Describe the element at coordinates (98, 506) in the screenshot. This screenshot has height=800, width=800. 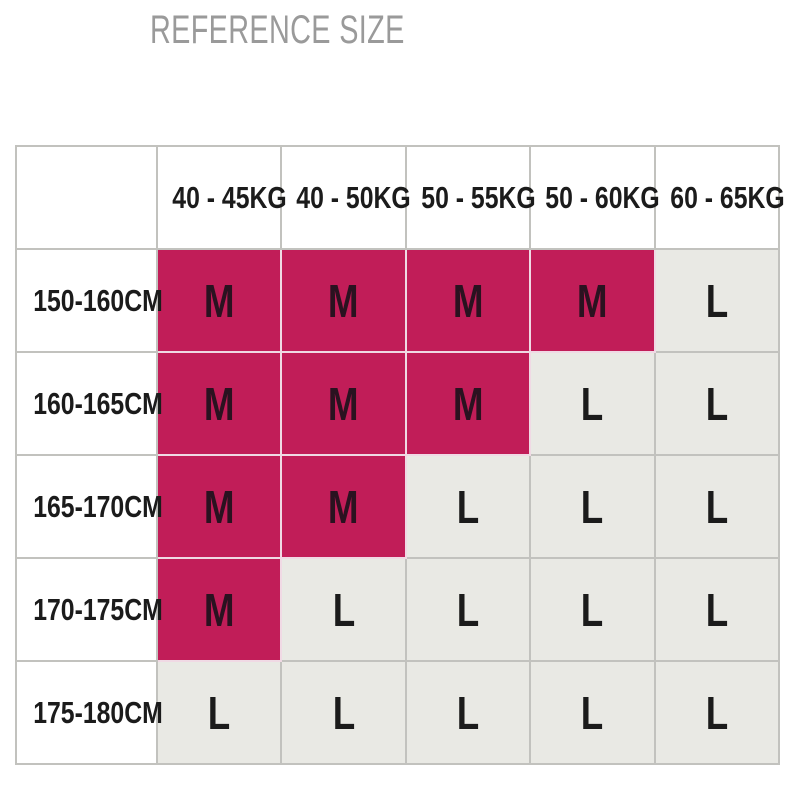
I see `row-label-text: 165-170CM` at that location.